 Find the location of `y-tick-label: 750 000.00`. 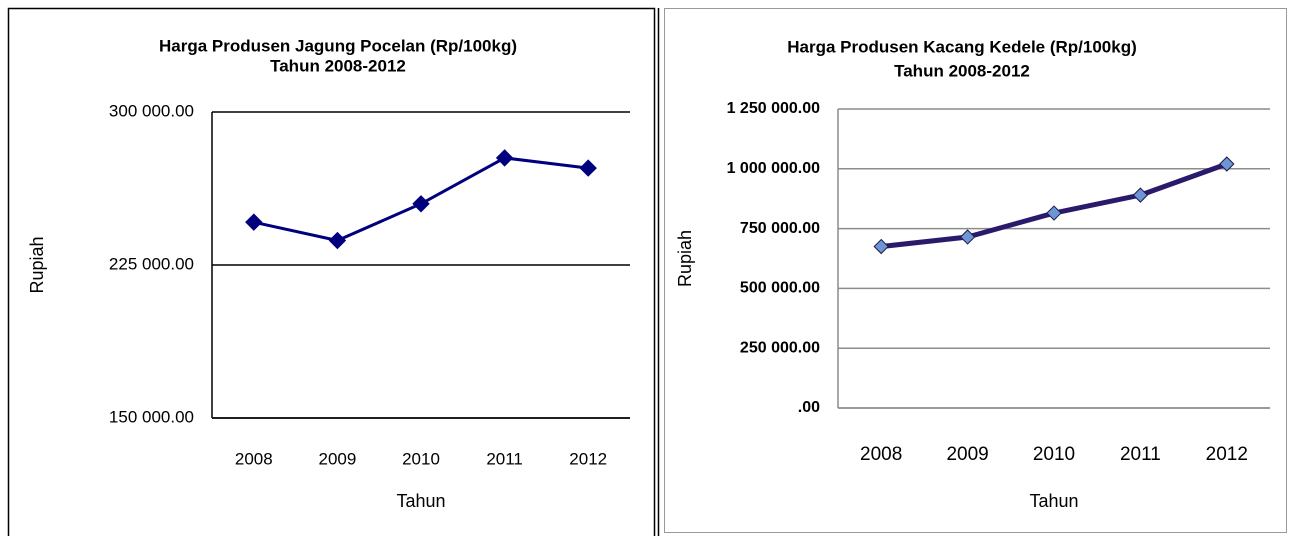

y-tick-label: 750 000.00 is located at coordinates (780, 228).